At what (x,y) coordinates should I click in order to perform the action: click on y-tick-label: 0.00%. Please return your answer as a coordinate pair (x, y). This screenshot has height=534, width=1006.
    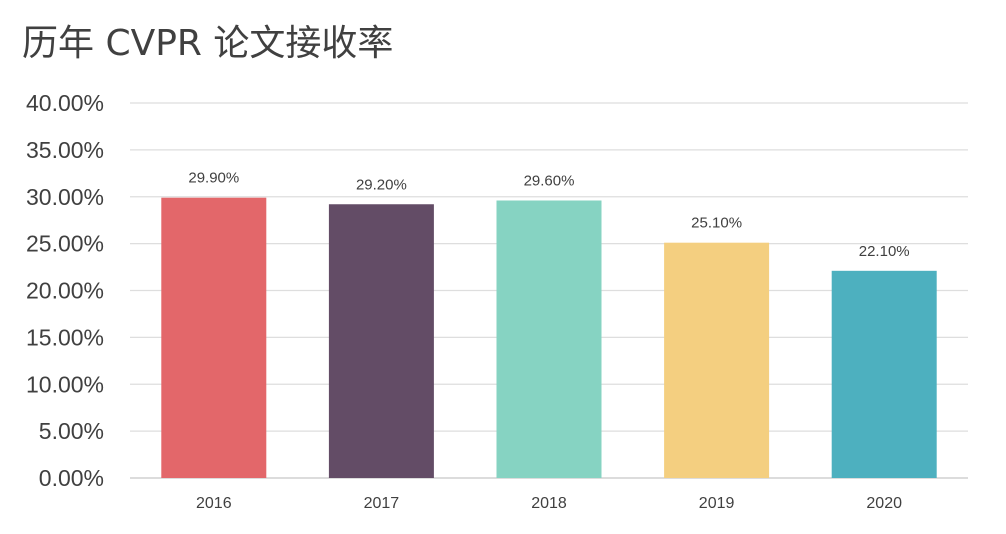
    Looking at the image, I should click on (71, 478).